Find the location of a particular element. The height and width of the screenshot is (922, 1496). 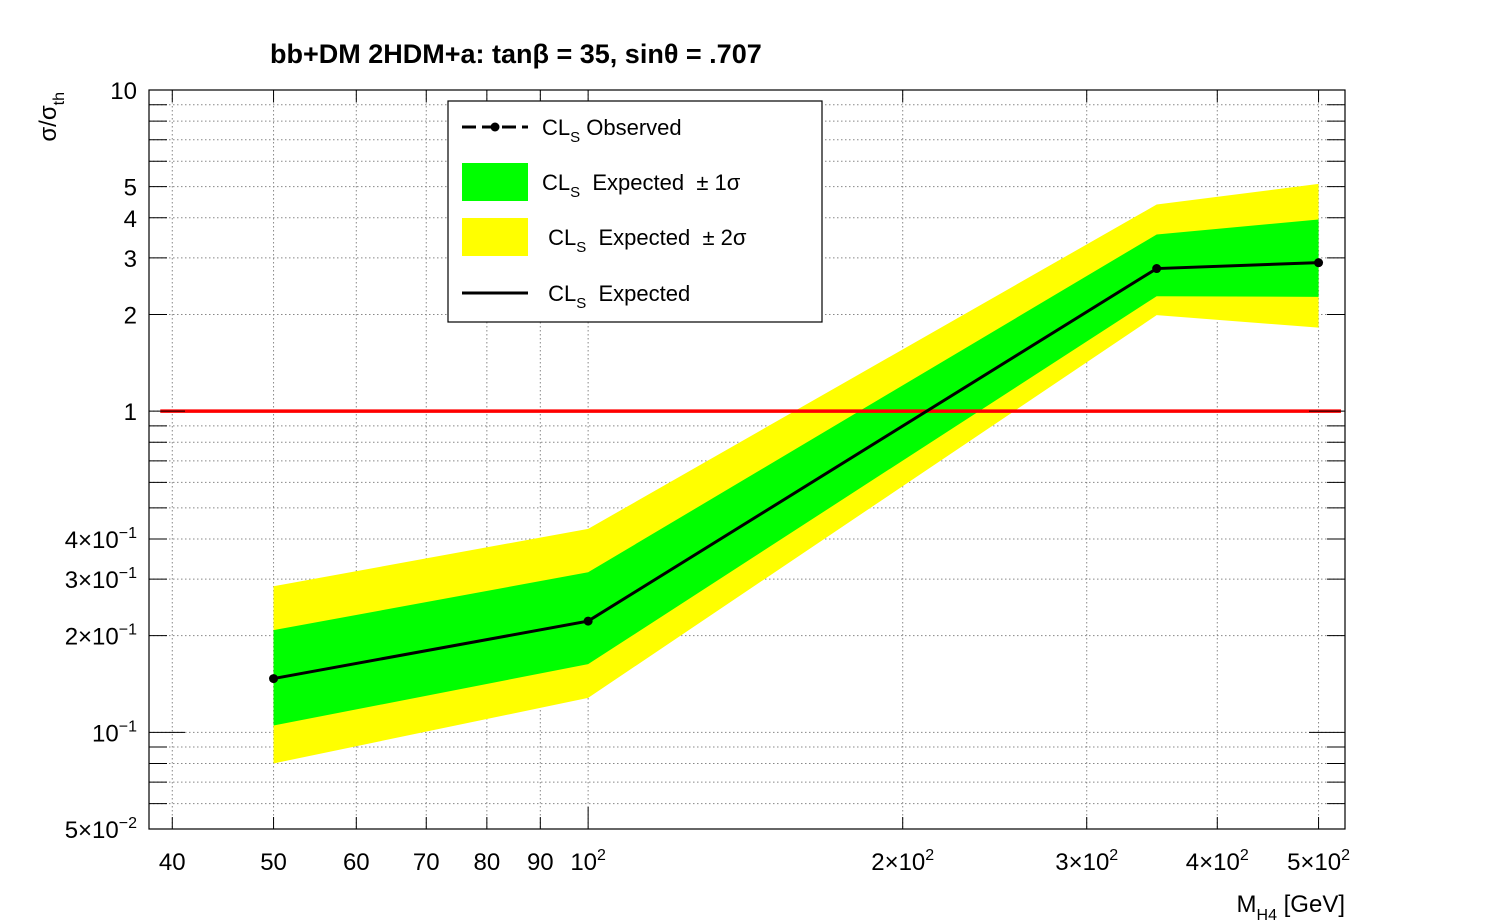

legend-observed-marker is located at coordinates (495, 127).